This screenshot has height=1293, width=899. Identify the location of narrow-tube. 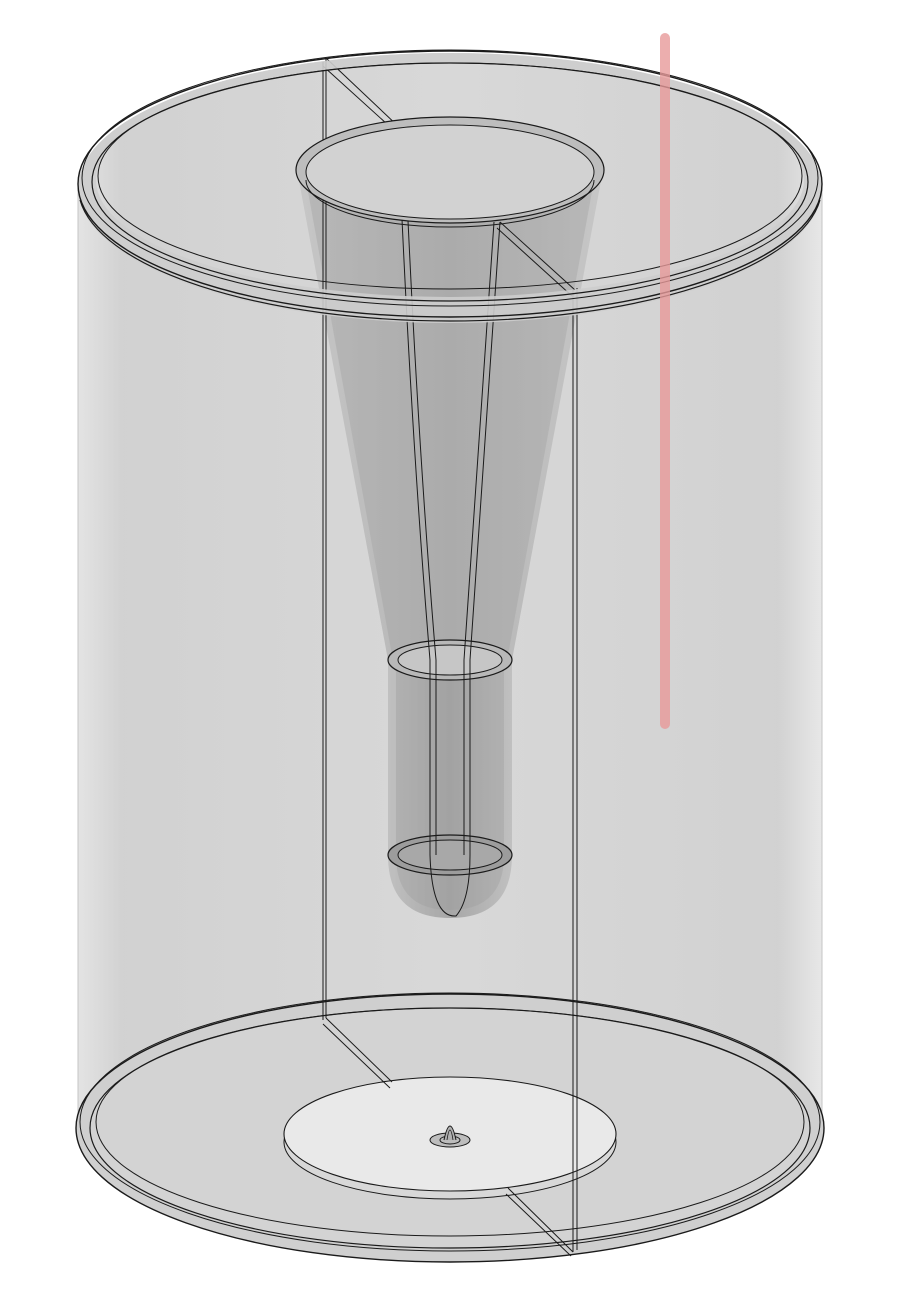
(450, 789).